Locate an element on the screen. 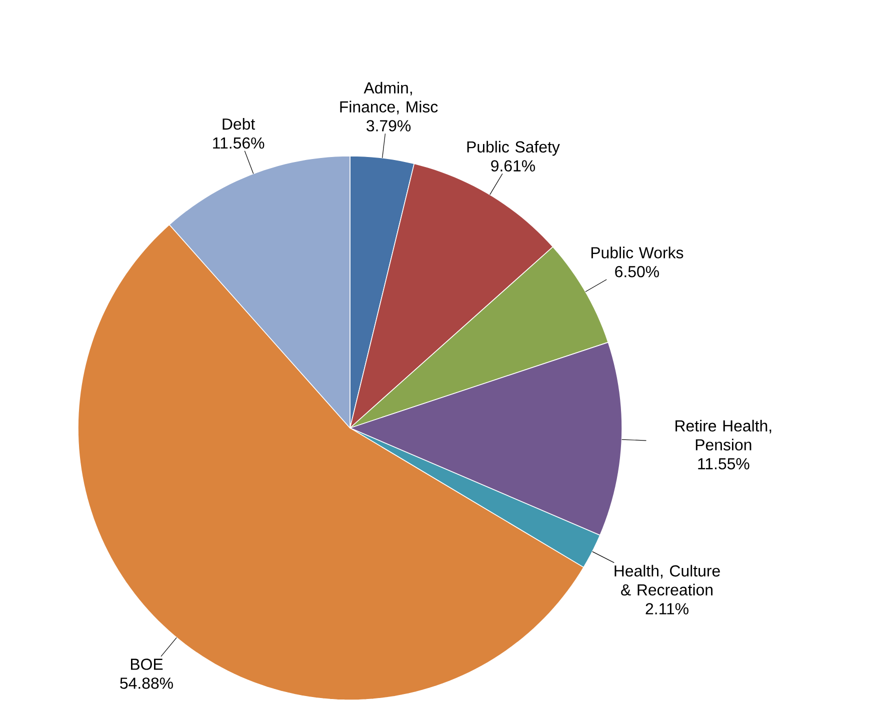  slice-label: Public Works is located at coordinates (637, 252).